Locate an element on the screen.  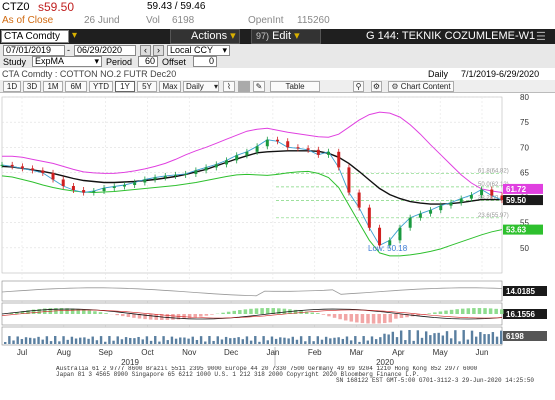
start-date-field: 07/01/2019 is located at coordinates (34, 50).